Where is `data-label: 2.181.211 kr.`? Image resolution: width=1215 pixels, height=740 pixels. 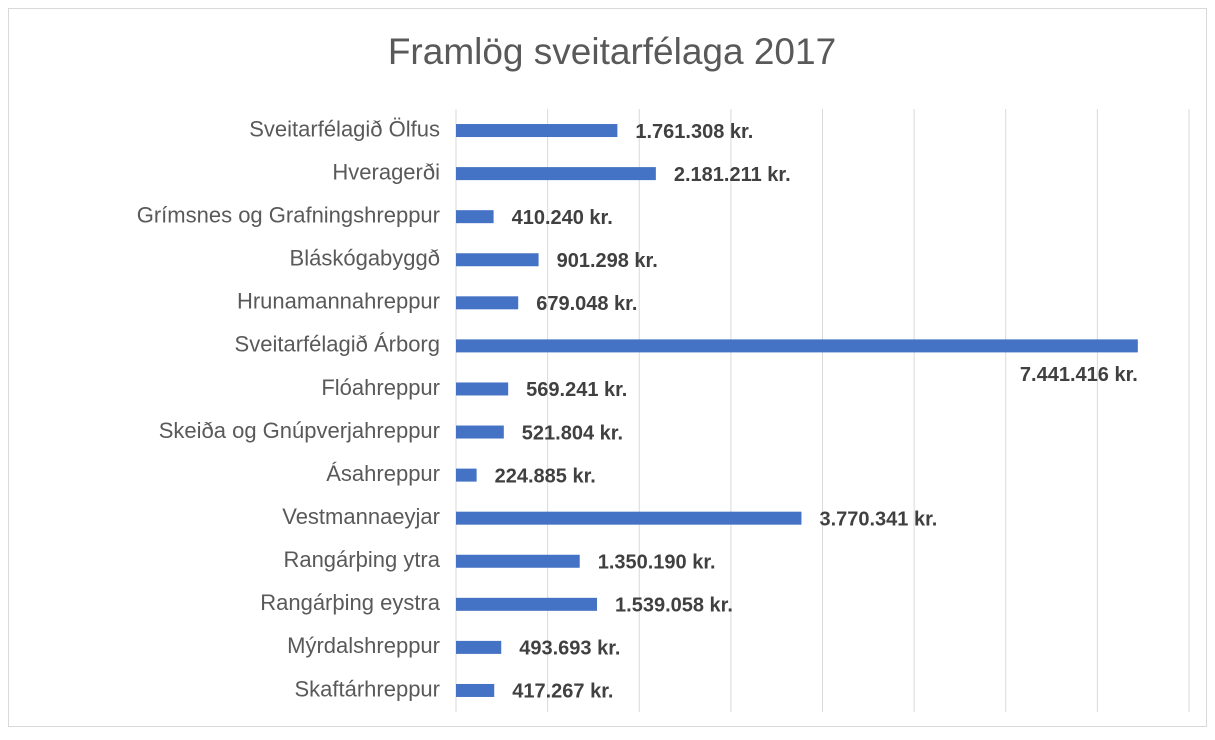 data-label: 2.181.211 kr. is located at coordinates (732, 175).